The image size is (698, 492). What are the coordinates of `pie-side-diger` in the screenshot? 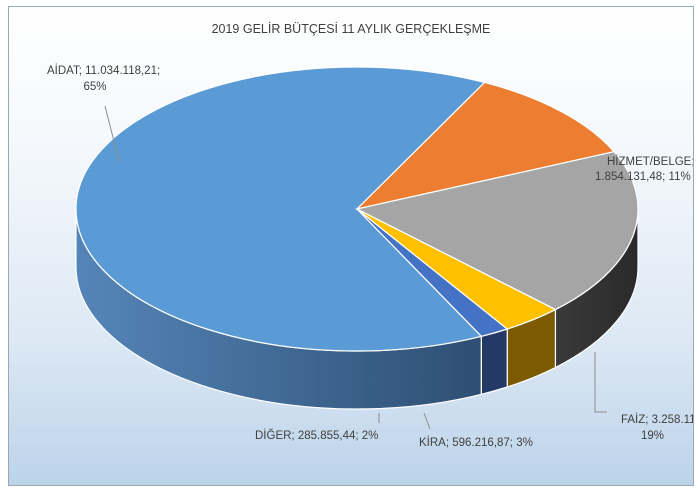 It's located at (494, 362).